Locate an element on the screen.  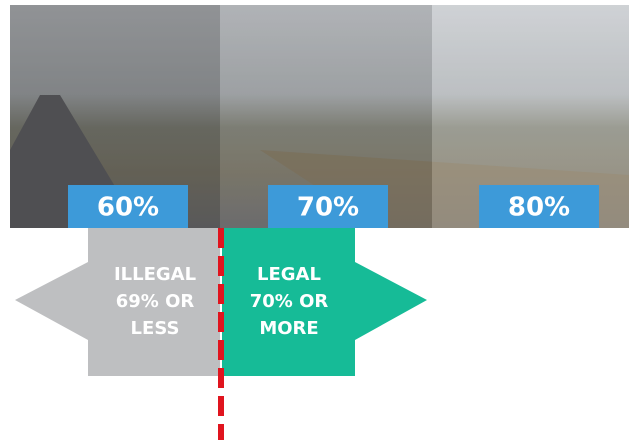
legal-line: 70% OR is located at coordinates (289, 301).